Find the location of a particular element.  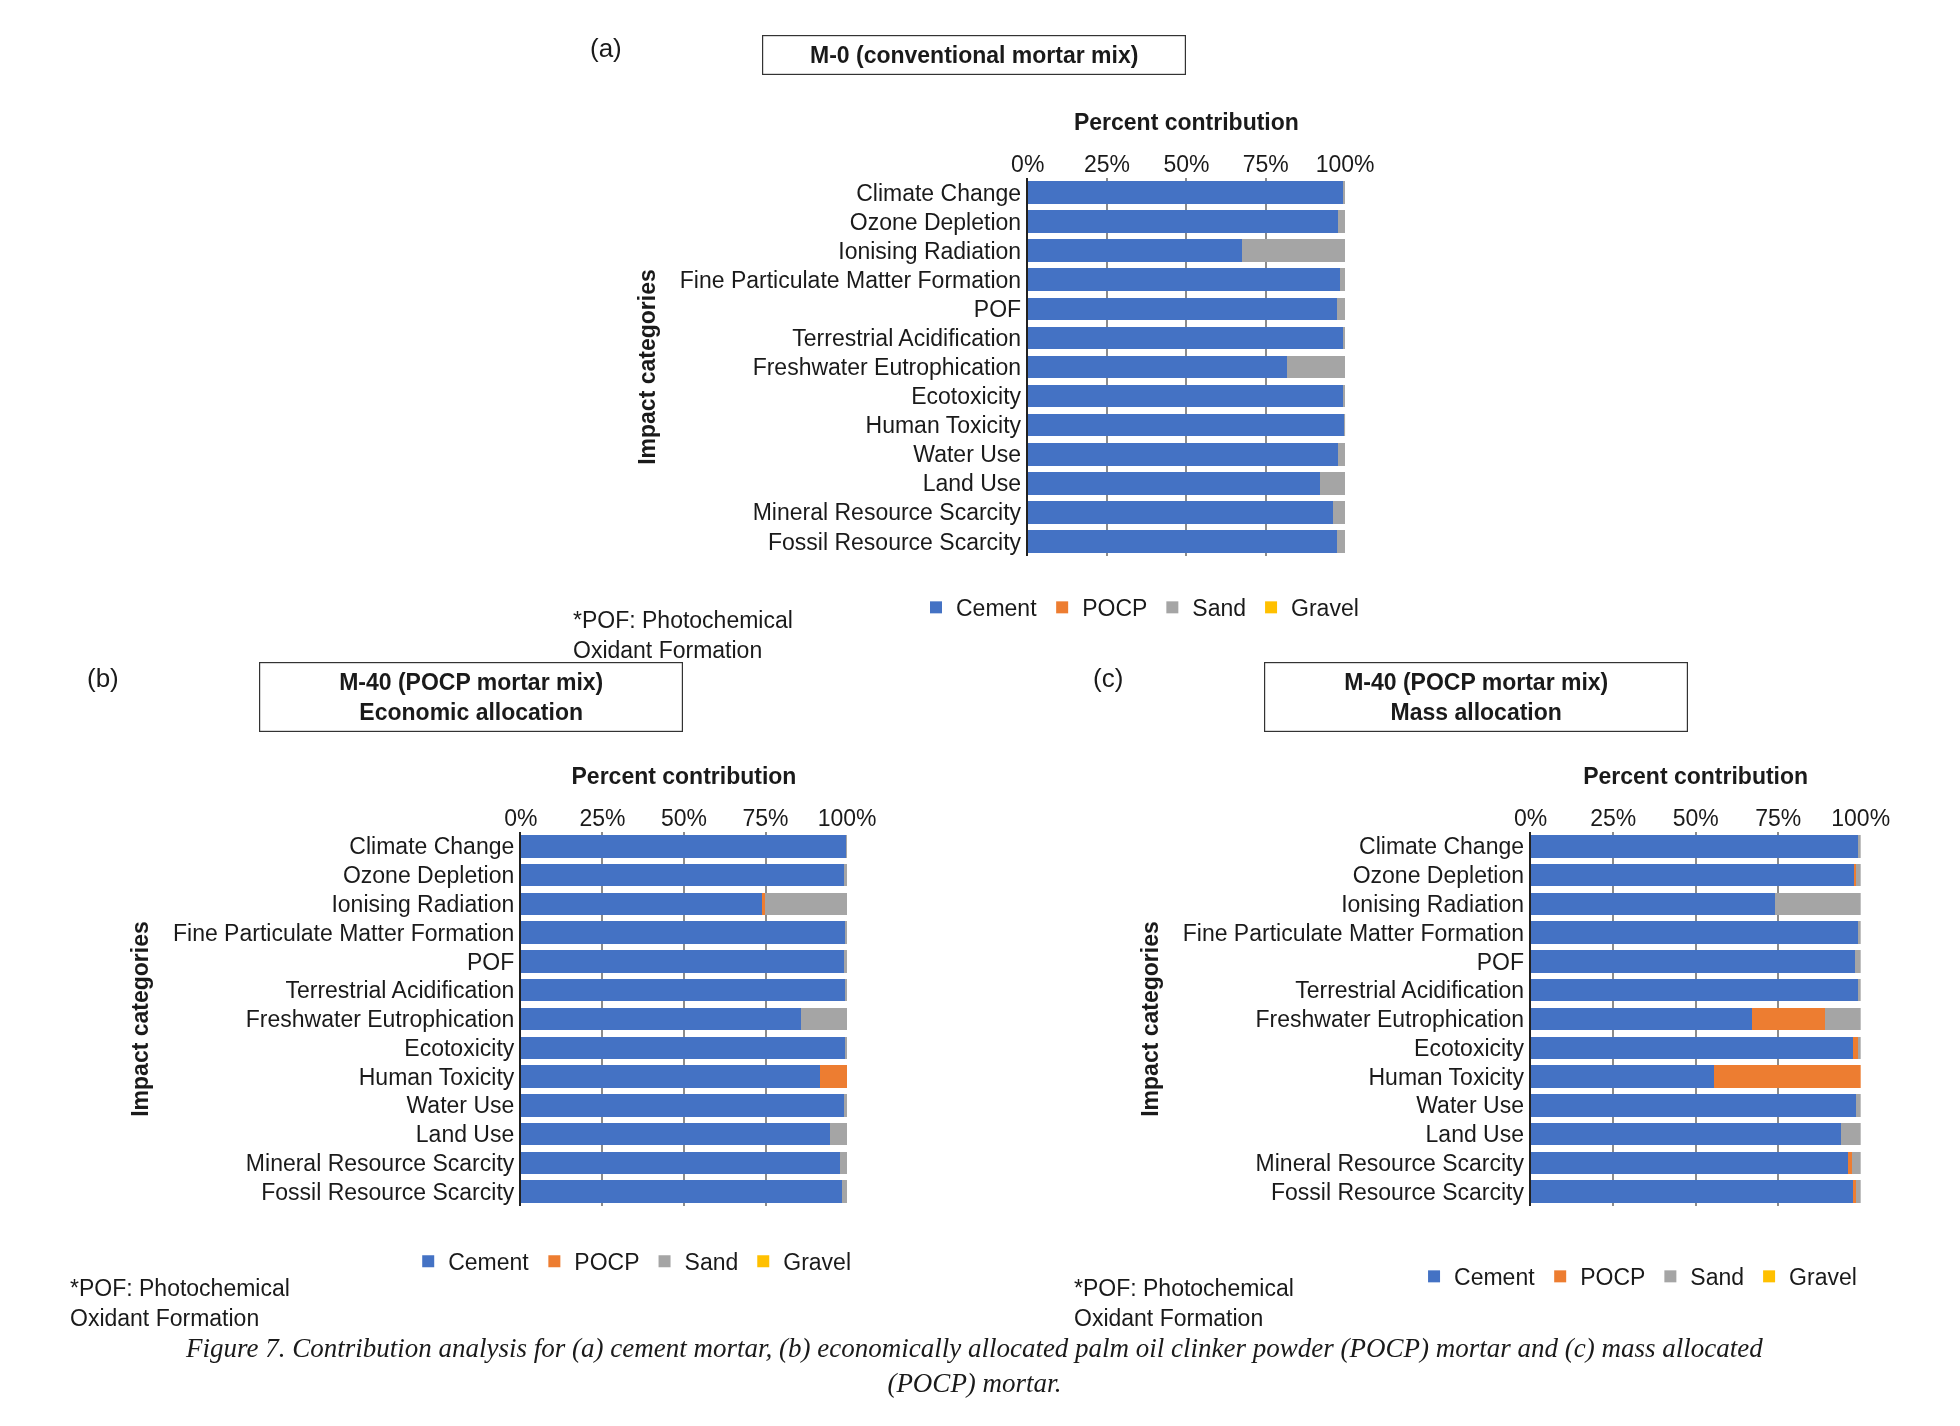

x-tick-label: 100% is located at coordinates (1861, 818).